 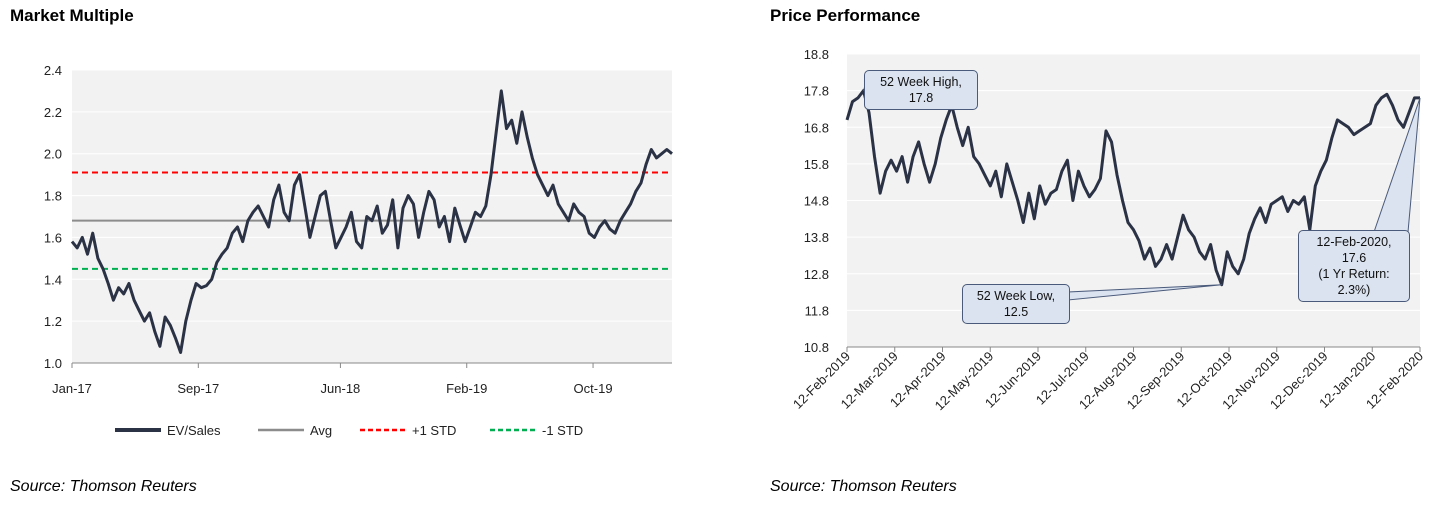 I want to click on callout-52-week-low: 52 Week Low, 12.5, so click(x=1016, y=304).